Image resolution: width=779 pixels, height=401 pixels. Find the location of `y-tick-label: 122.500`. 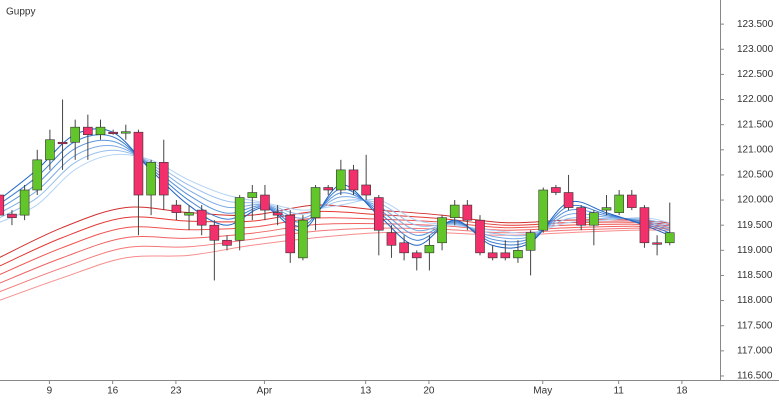

y-tick-label: 122.500 is located at coordinates (755, 74).